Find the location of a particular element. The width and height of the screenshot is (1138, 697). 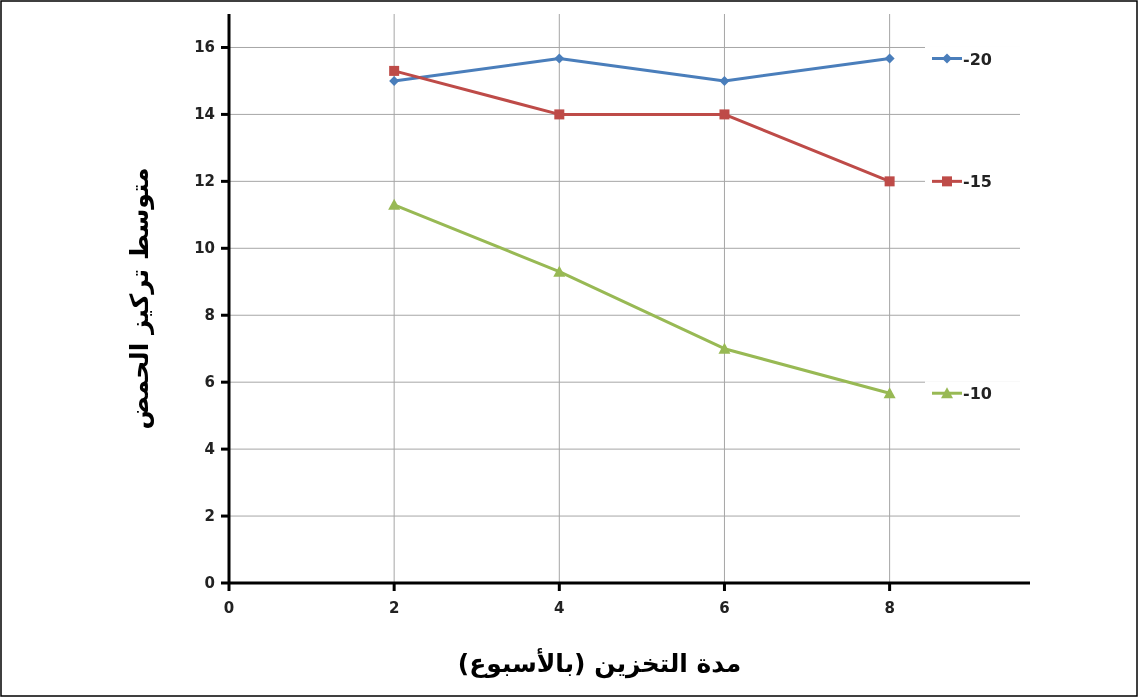

xtick: 0 is located at coordinates (229, 608).